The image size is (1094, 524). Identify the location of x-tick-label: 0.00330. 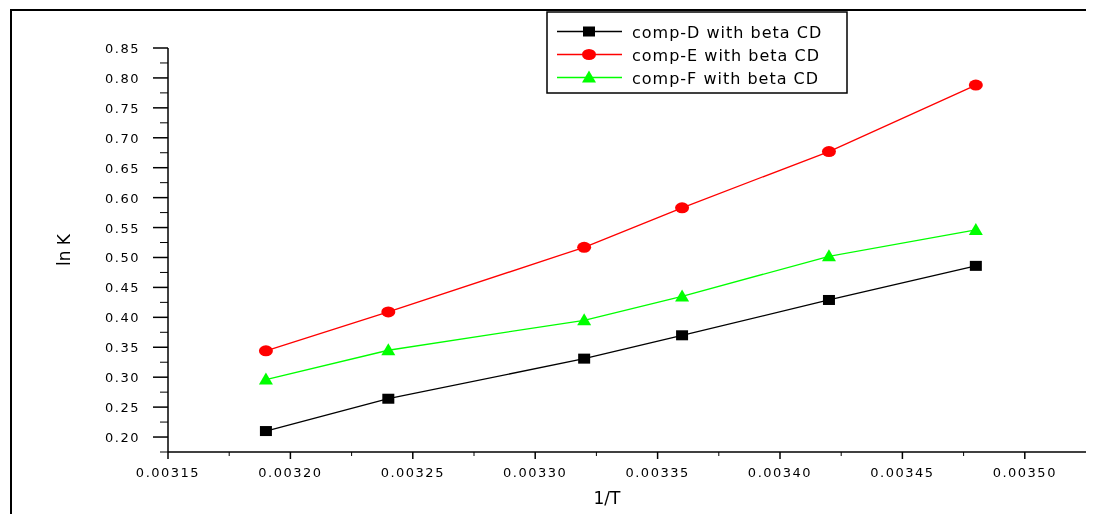
(535, 472).